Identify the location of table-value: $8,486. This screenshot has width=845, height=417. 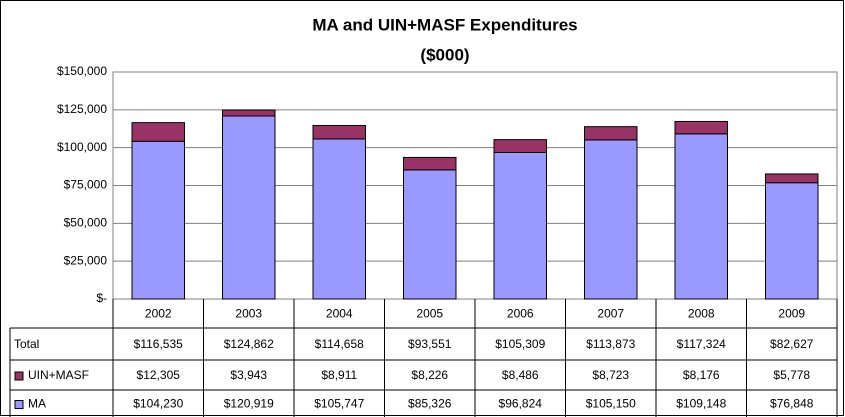
(520, 375).